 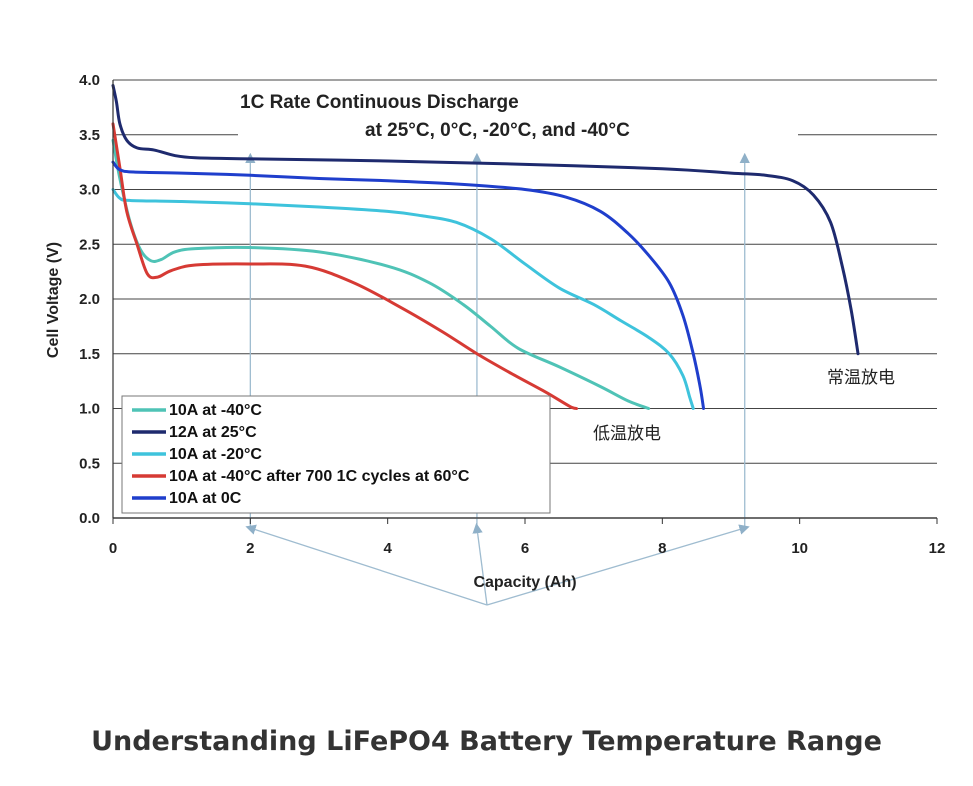 I want to click on y-tick-label: 4.0, so click(x=89, y=80).